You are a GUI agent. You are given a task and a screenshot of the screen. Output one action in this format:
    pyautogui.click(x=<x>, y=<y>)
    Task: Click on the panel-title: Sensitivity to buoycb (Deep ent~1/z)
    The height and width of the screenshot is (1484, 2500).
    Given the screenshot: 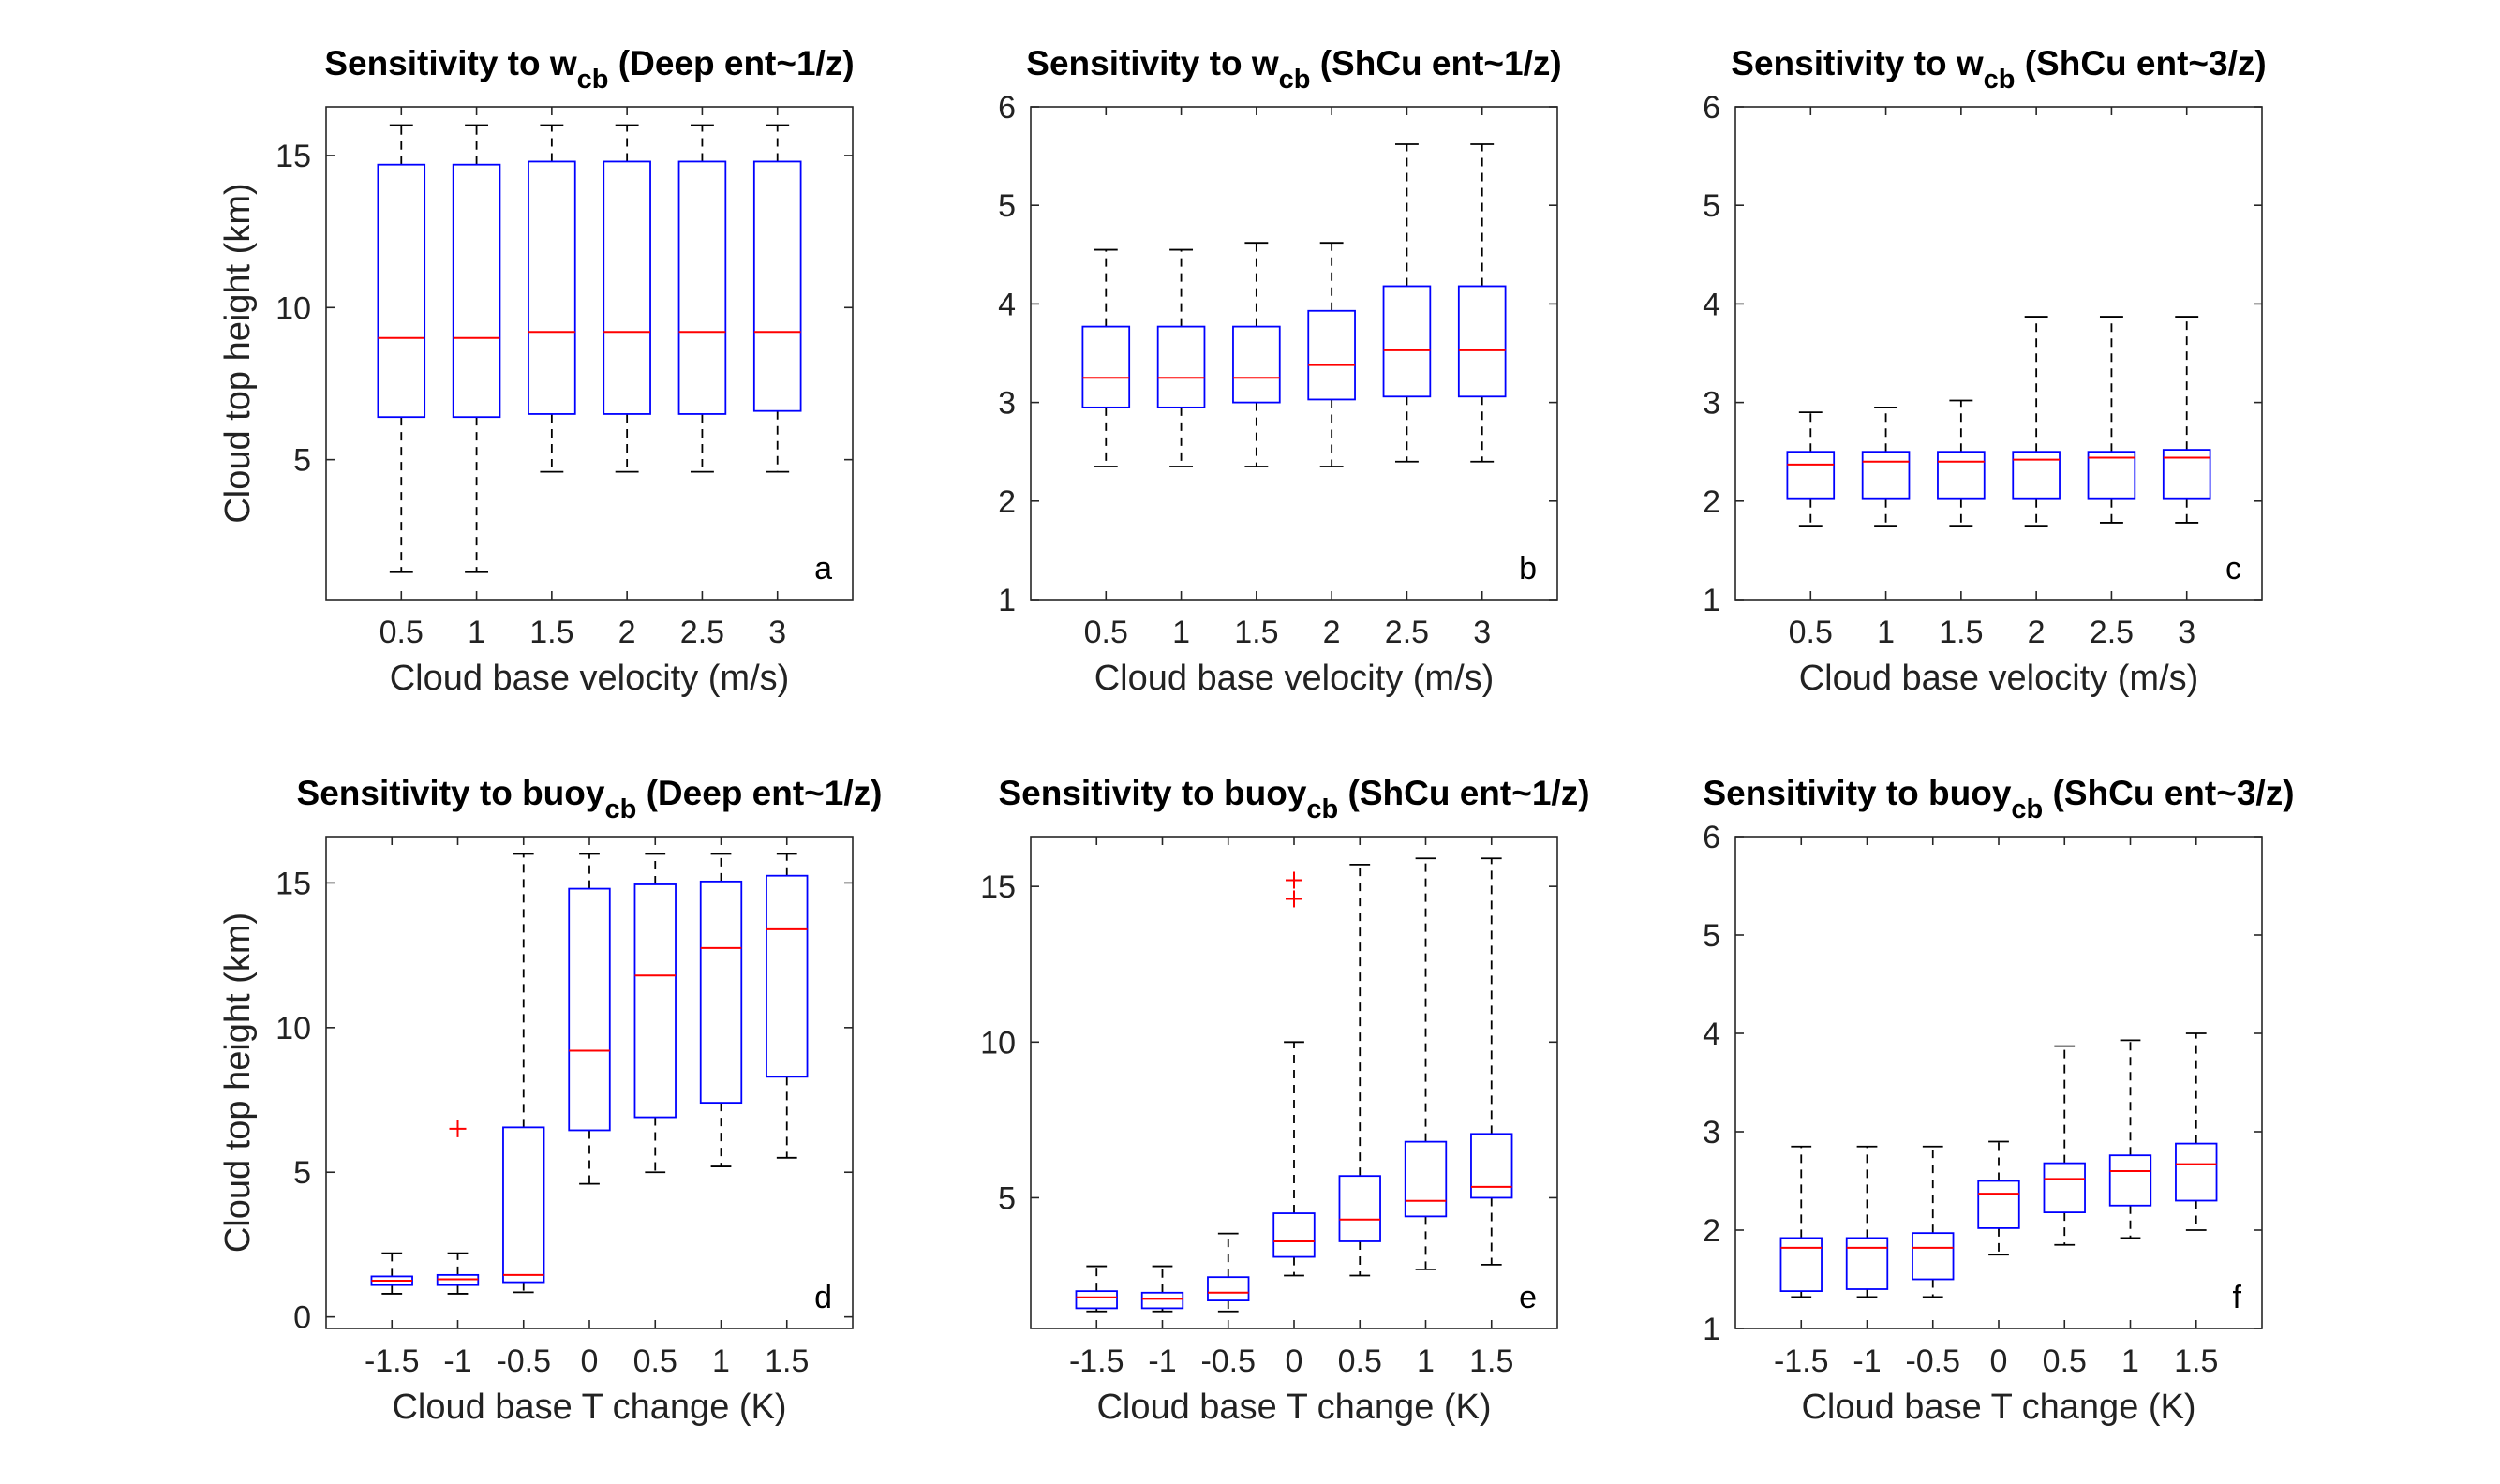 What is the action you would take?
    pyautogui.click(x=590, y=799)
    